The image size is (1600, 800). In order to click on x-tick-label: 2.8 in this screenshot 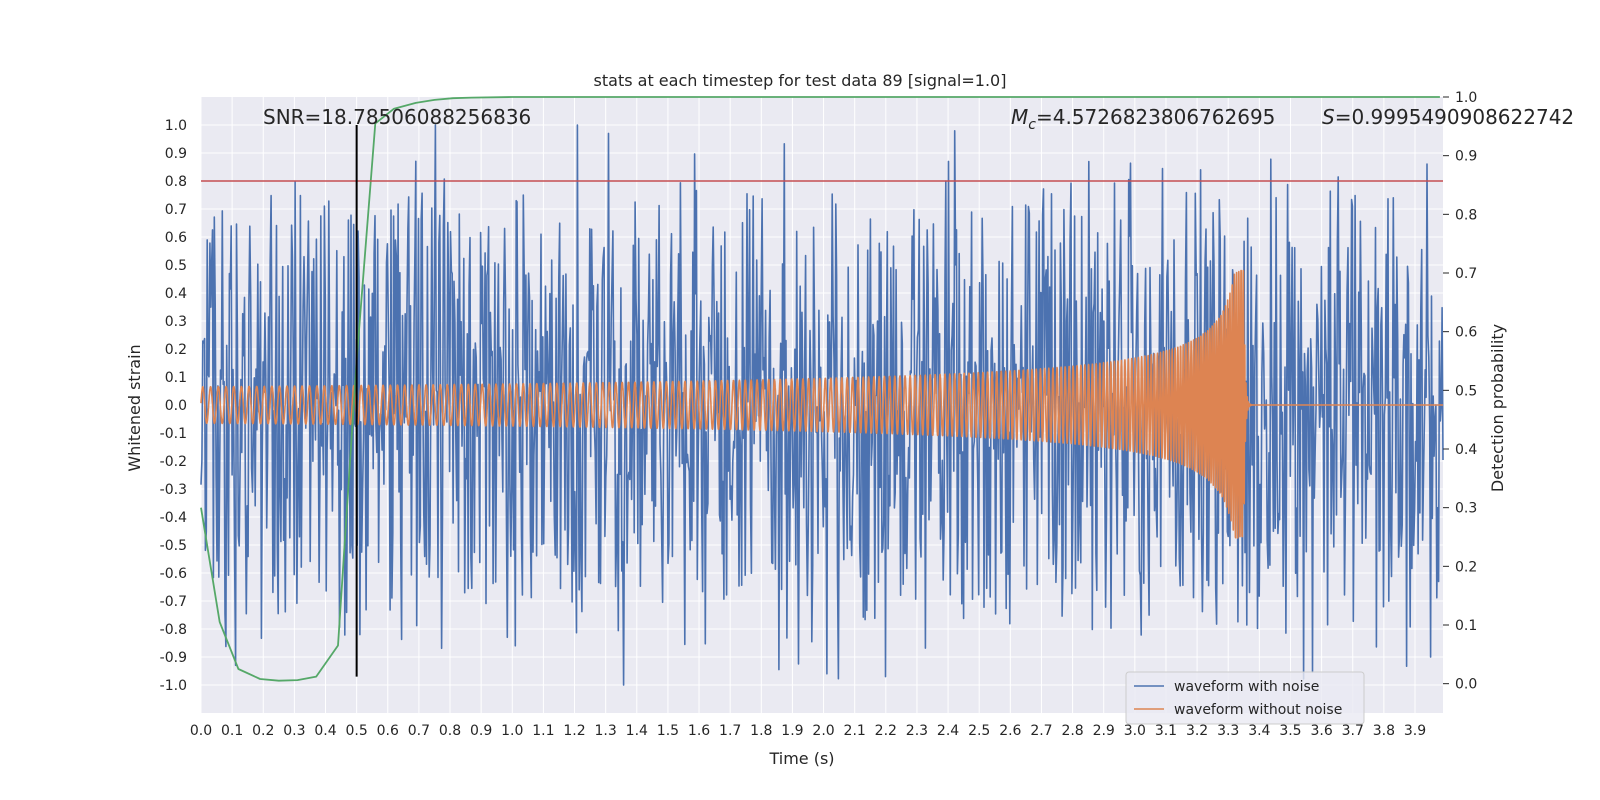, I will do `click(1072, 731)`.